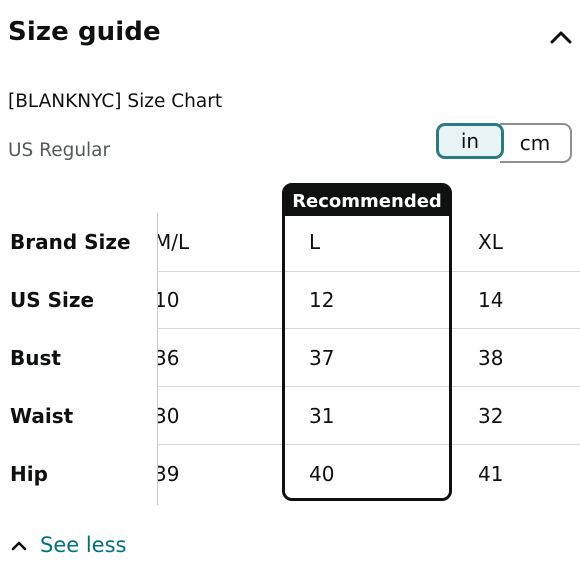 This screenshot has width=580, height=580. What do you see at coordinates (322, 474) in the screenshot?
I see `cell-col1-hip: 40` at bounding box center [322, 474].